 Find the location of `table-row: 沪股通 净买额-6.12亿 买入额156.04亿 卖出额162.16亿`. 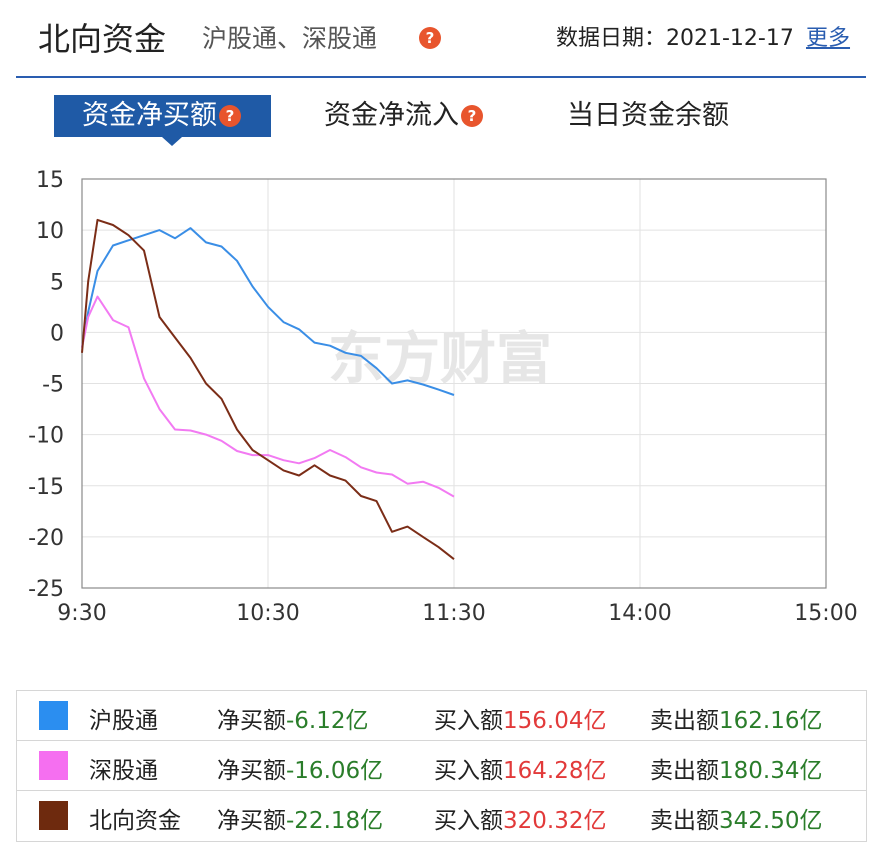

table-row: 沪股通 净买额-6.12亿 买入额156.04亿 卖出额162.16亿 is located at coordinates (441, 716).